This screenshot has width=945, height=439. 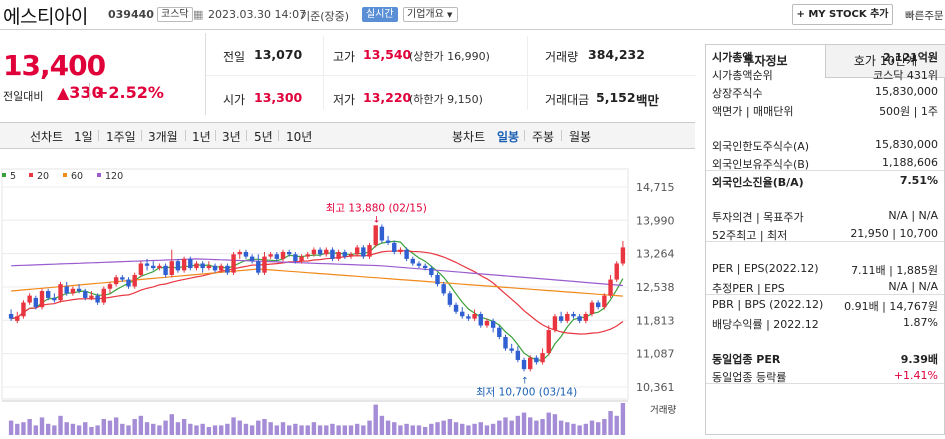 I want to click on tab-hoga-10: 호가 10단계, so click(x=885, y=61).